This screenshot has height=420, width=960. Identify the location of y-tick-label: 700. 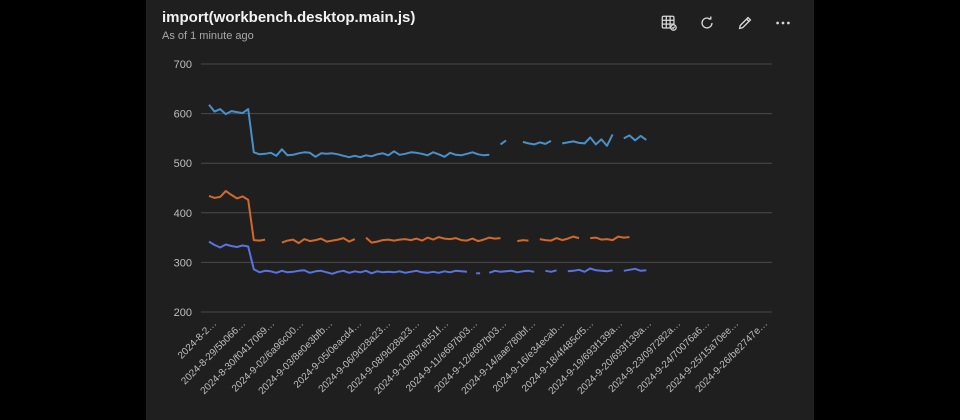
(183, 65).